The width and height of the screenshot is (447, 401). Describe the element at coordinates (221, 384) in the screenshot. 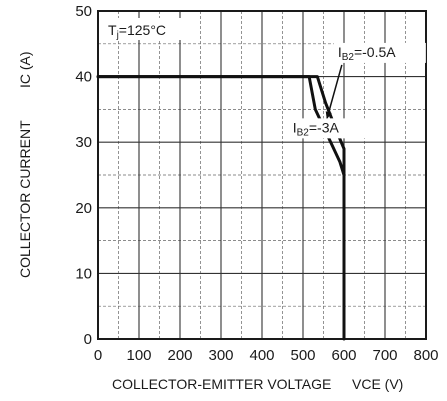

I see `x-axis-label: COLLECTOR-EMITTER VOLTAGE` at that location.